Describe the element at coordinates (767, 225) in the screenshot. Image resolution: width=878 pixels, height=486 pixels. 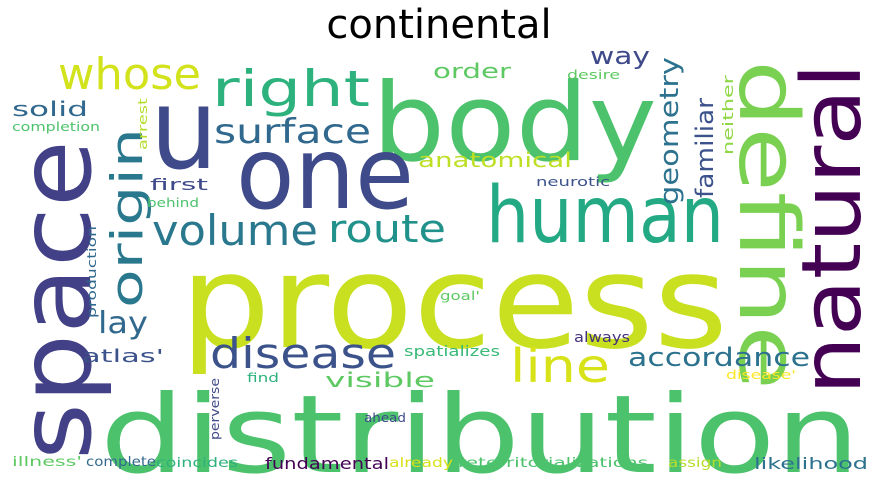
I see `word-define: define` at that location.